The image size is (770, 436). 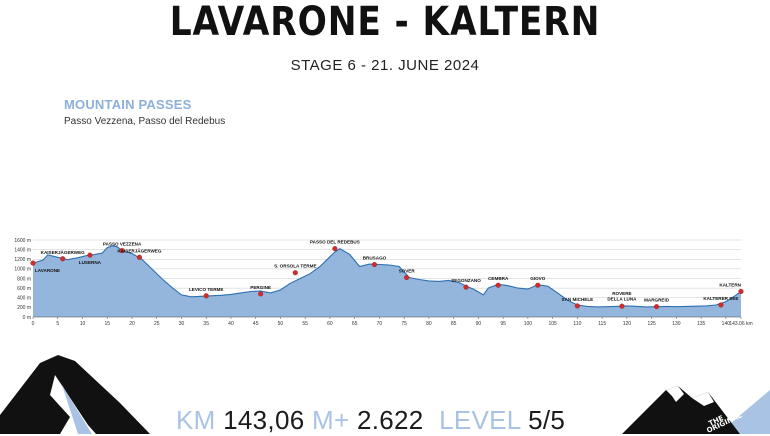 I want to click on x-tick-label: 40, so click(x=231, y=324).